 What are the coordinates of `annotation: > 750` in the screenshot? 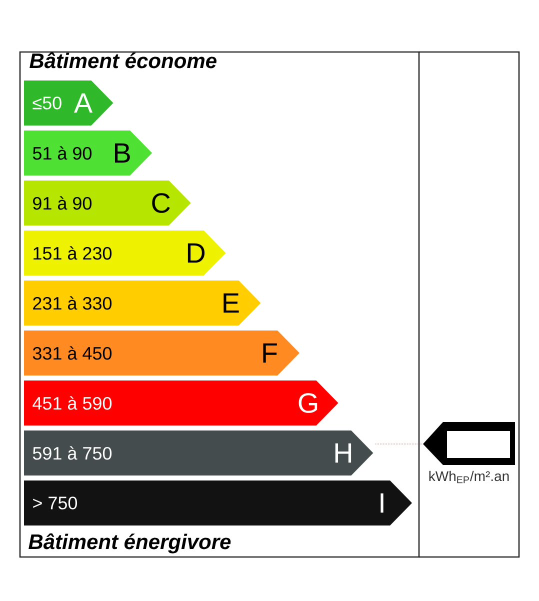 It's located at (55, 503).